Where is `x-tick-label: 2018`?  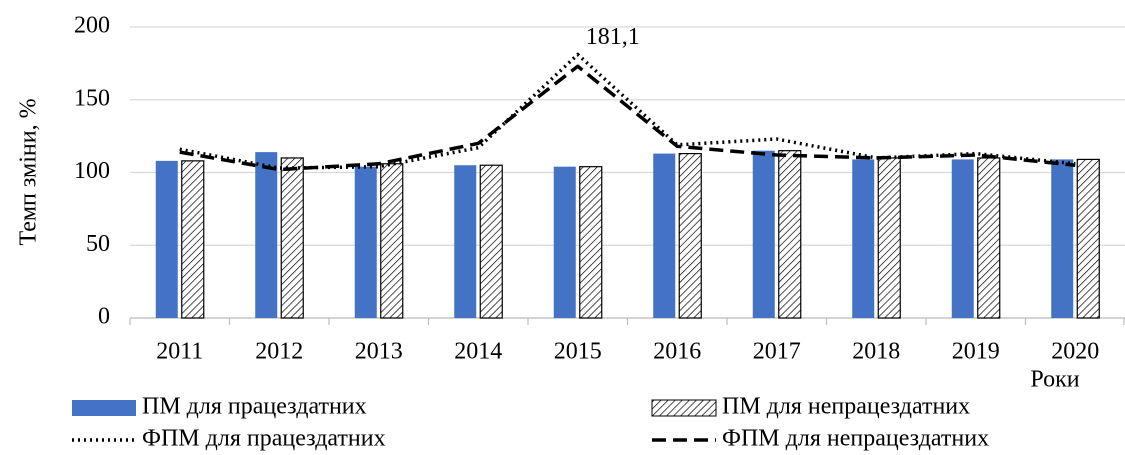
x-tick-label: 2018 is located at coordinates (876, 352).